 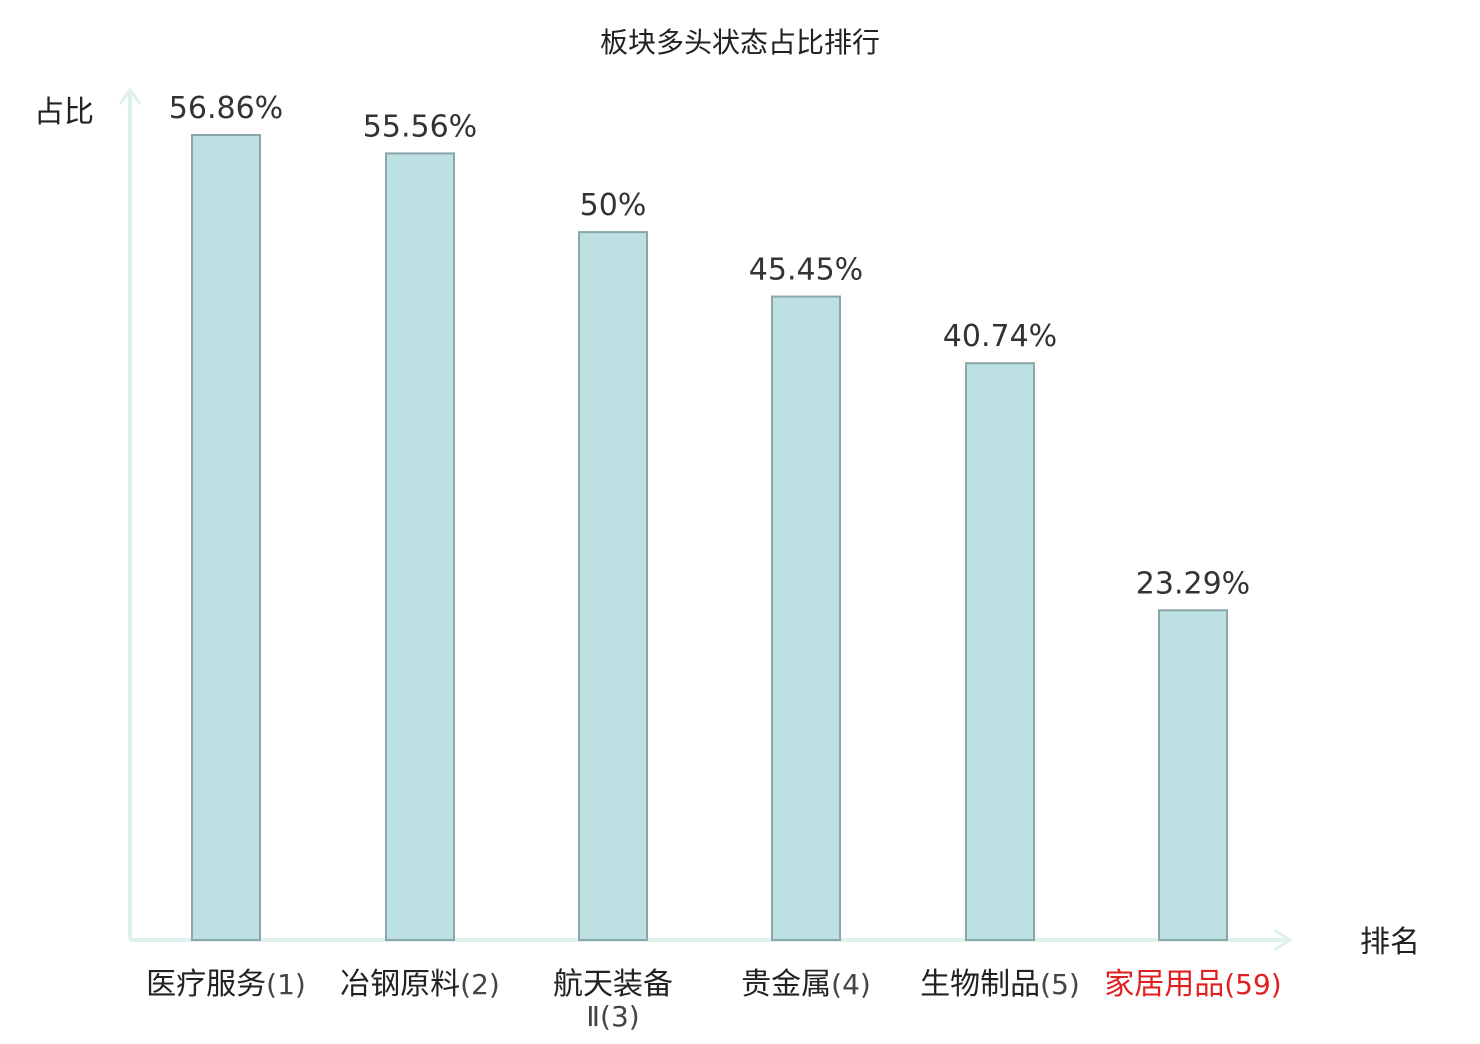 I want to click on category-name: 家居用品, so click(x=1164, y=984).